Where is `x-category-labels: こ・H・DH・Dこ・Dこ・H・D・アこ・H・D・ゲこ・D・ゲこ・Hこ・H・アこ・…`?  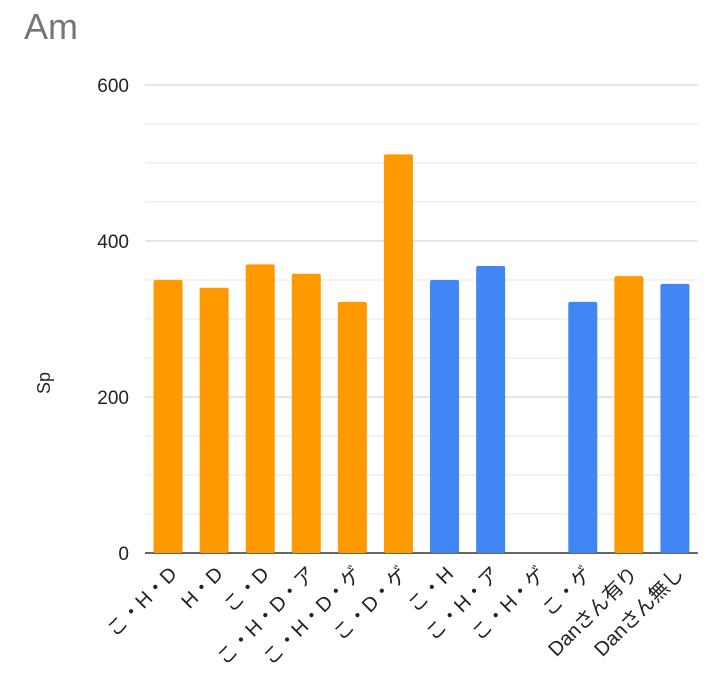
x-category-labels: こ・H・DH・Dこ・Dこ・H・D・アこ・H・D・ゲこ・D・ゲこ・Hこ・H・アこ・… is located at coordinates (395, 615).